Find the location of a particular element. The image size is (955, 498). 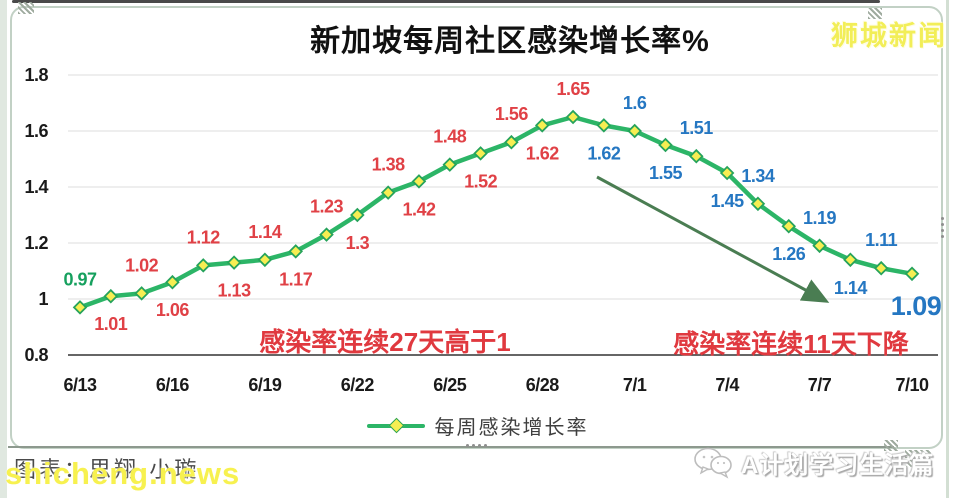

x-tick-label: 6/16 is located at coordinates (173, 385).